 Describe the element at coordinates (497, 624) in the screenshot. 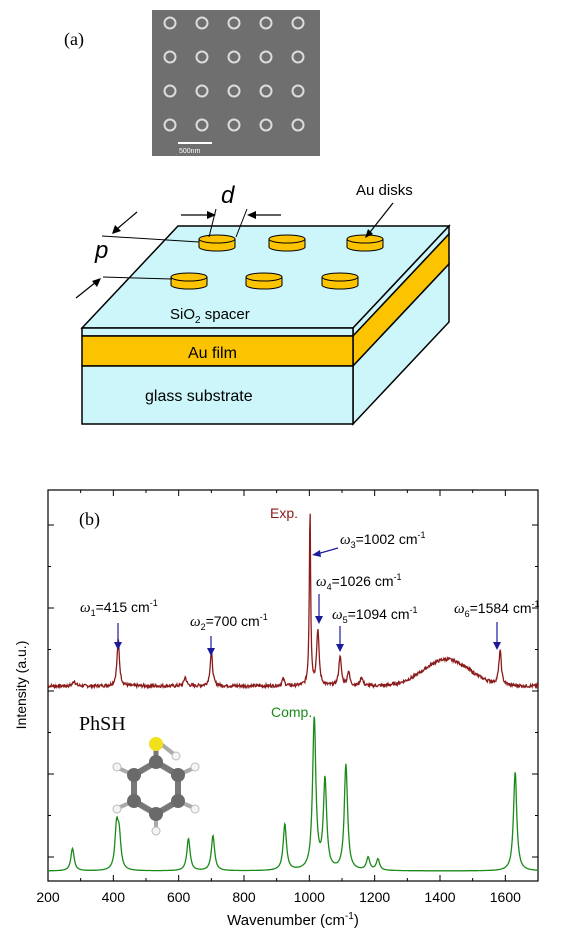

I see `peak-annotation: ω6=1584 cm-1` at that location.